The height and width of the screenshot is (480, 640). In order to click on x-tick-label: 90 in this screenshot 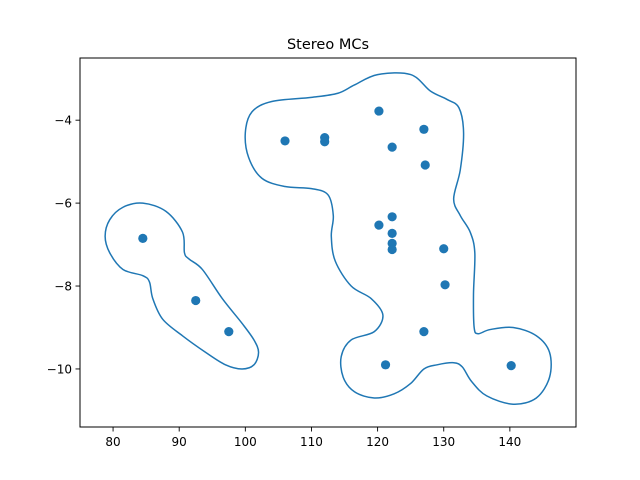, I will do `click(179, 442)`.